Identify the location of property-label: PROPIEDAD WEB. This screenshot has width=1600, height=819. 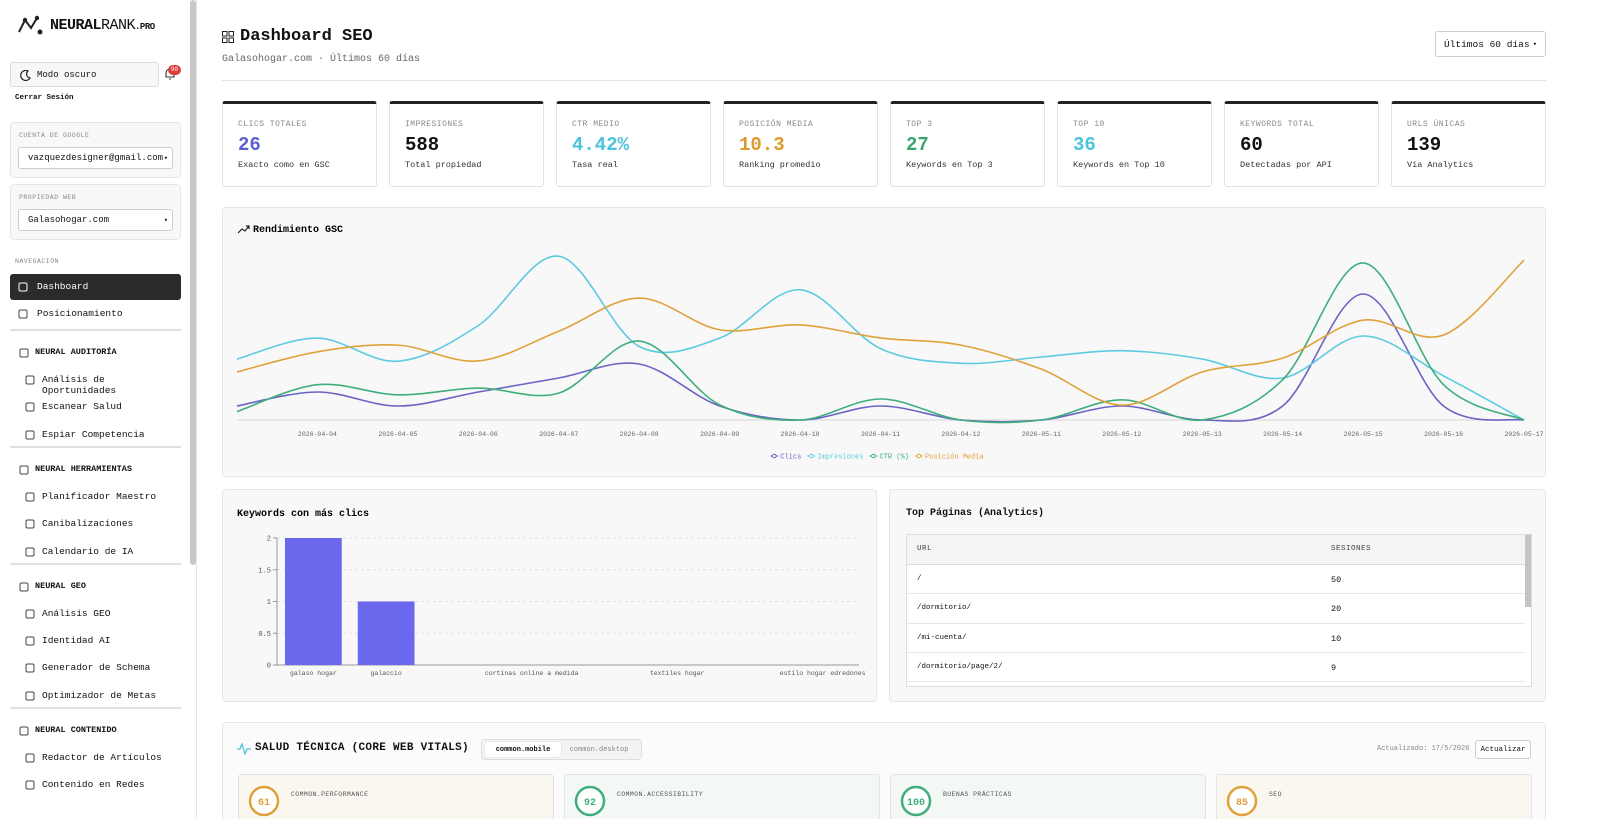
(48, 197).